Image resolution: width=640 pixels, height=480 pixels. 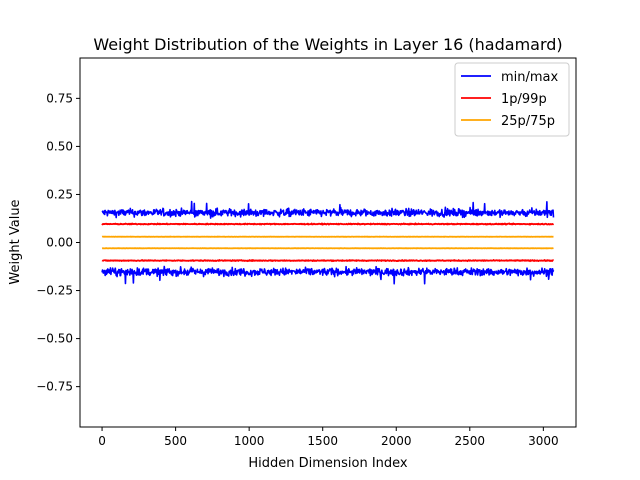 I want to click on y-axis-label: Weight Value, so click(x=15, y=241).